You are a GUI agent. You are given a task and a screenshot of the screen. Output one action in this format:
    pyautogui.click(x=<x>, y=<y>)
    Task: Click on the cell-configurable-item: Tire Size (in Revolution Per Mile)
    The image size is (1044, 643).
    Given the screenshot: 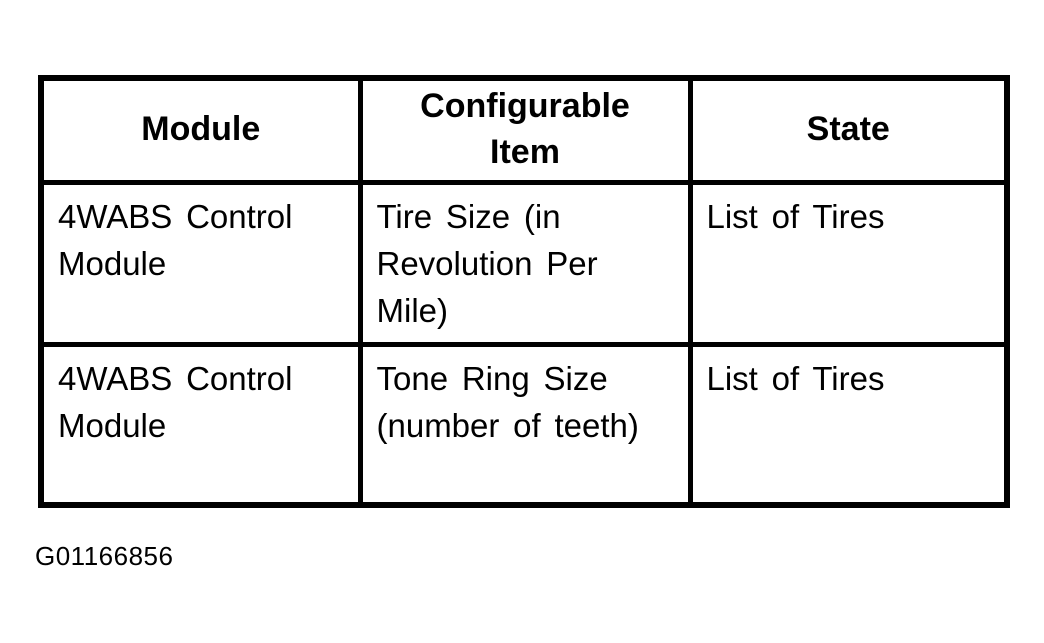 What is the action you would take?
    pyautogui.click(x=525, y=263)
    